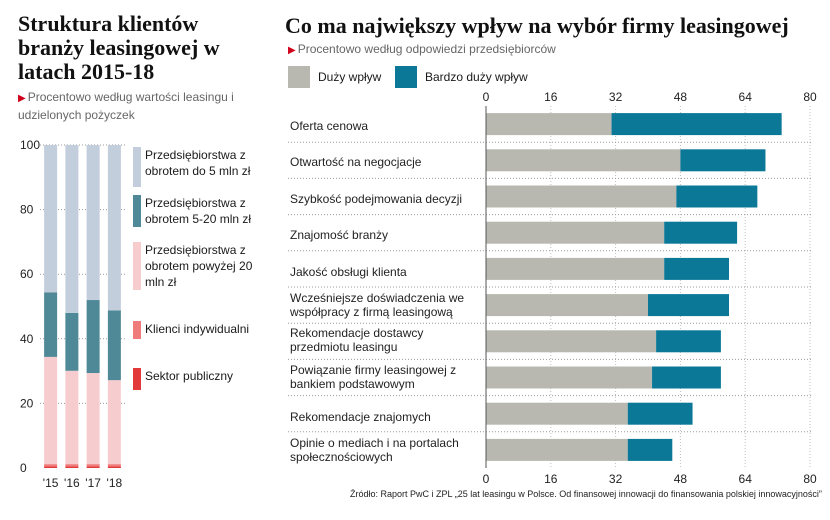 This screenshot has height=520, width=830. Describe the element at coordinates (198, 163) in the screenshot. I see `legend-label: Przedsiębiorstwa z obrotem do 5 mln zł` at that location.